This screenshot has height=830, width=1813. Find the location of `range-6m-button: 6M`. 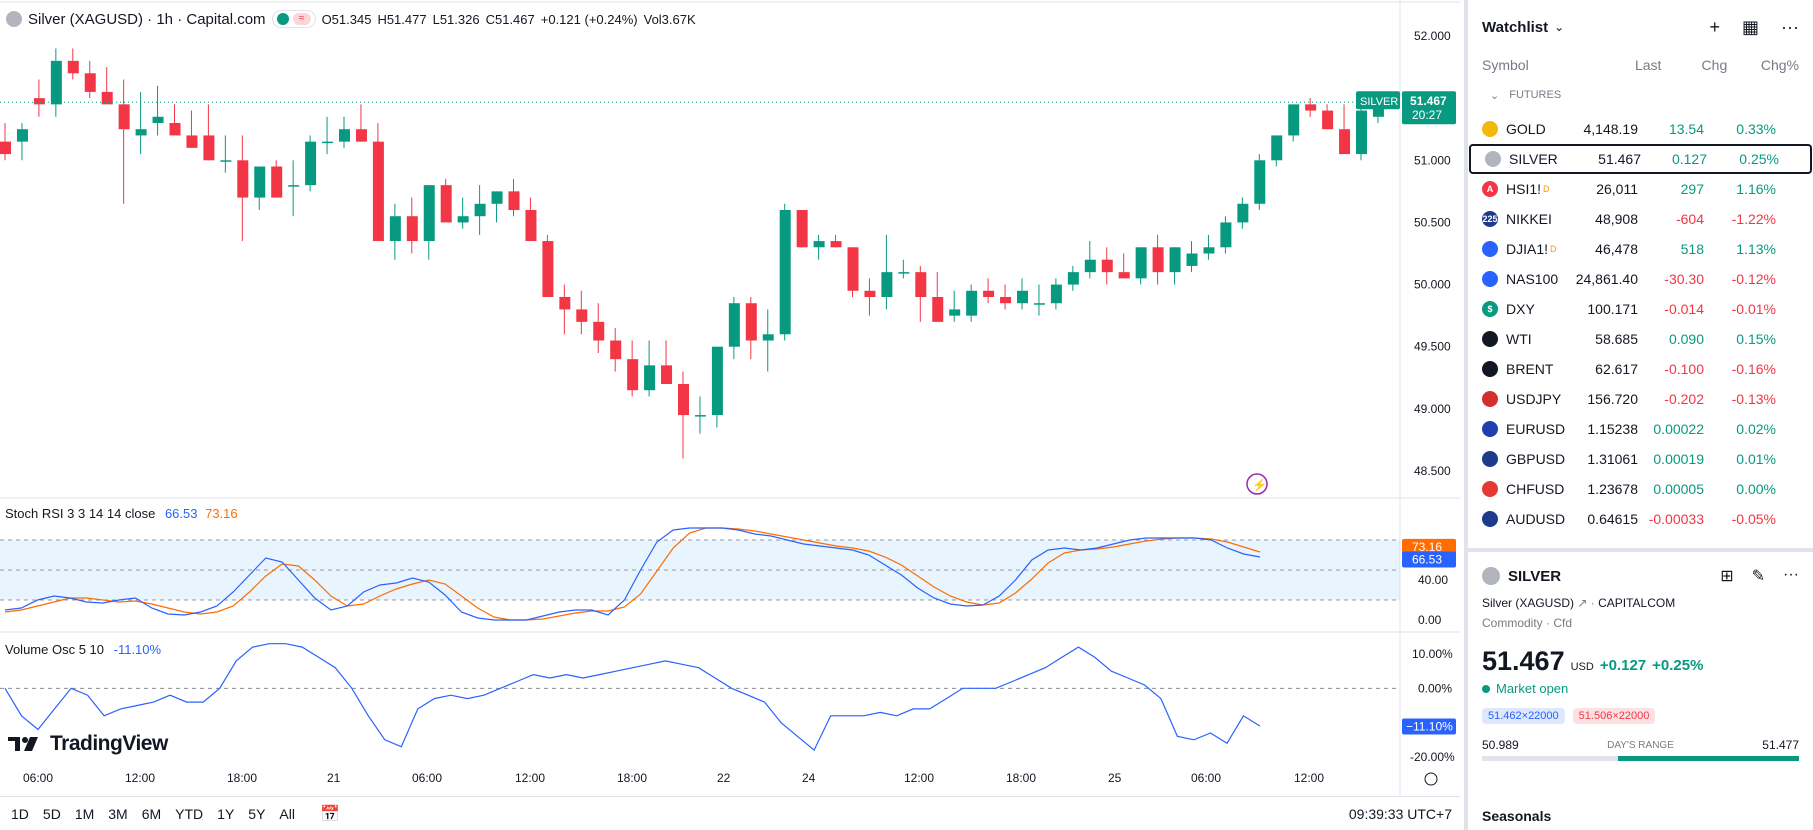

range-6m-button: 6M is located at coordinates (151, 813).